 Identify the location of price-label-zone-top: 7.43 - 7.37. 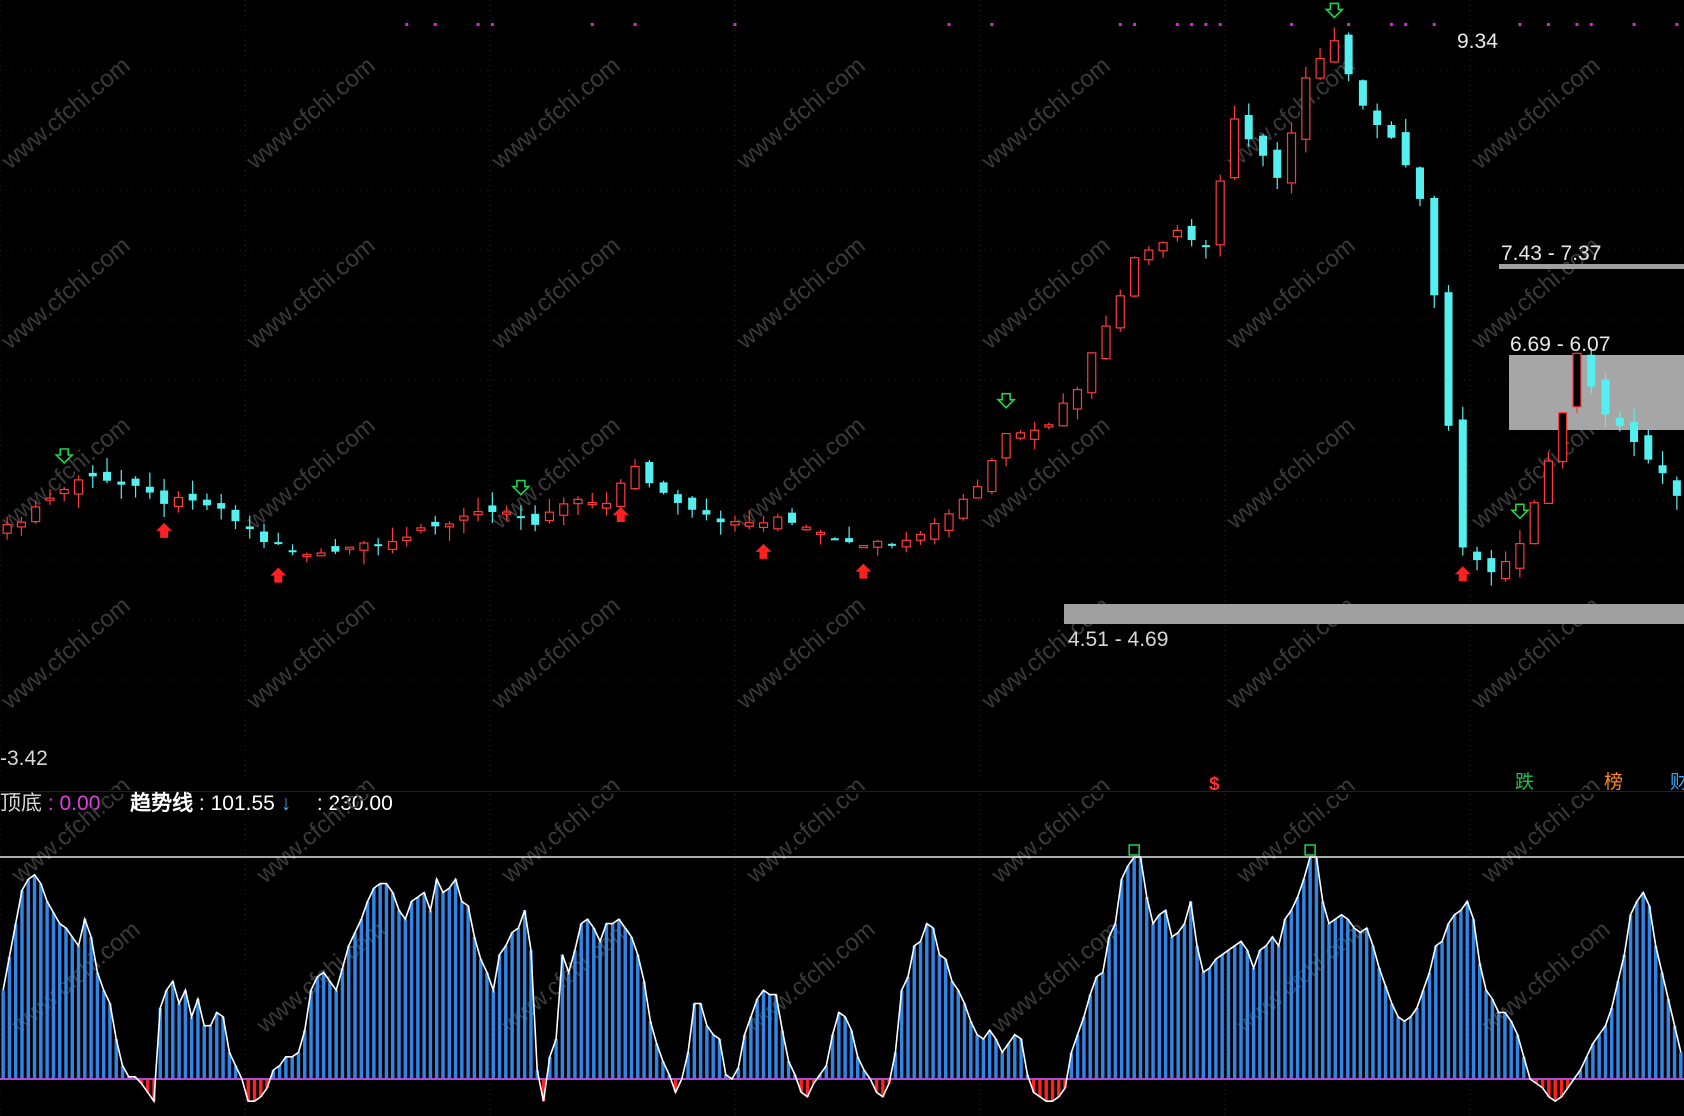
(1551, 253).